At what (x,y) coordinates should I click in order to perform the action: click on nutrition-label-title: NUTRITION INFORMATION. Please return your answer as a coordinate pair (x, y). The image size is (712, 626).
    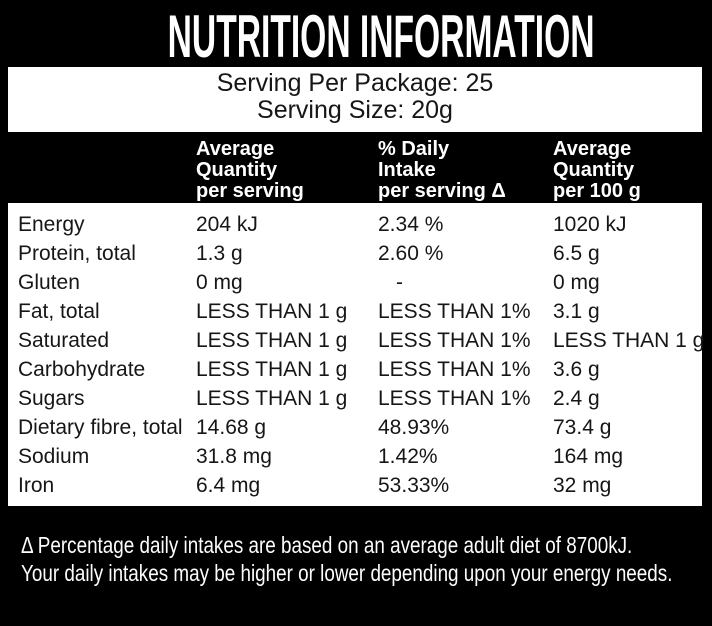
    Looking at the image, I should click on (356, 37).